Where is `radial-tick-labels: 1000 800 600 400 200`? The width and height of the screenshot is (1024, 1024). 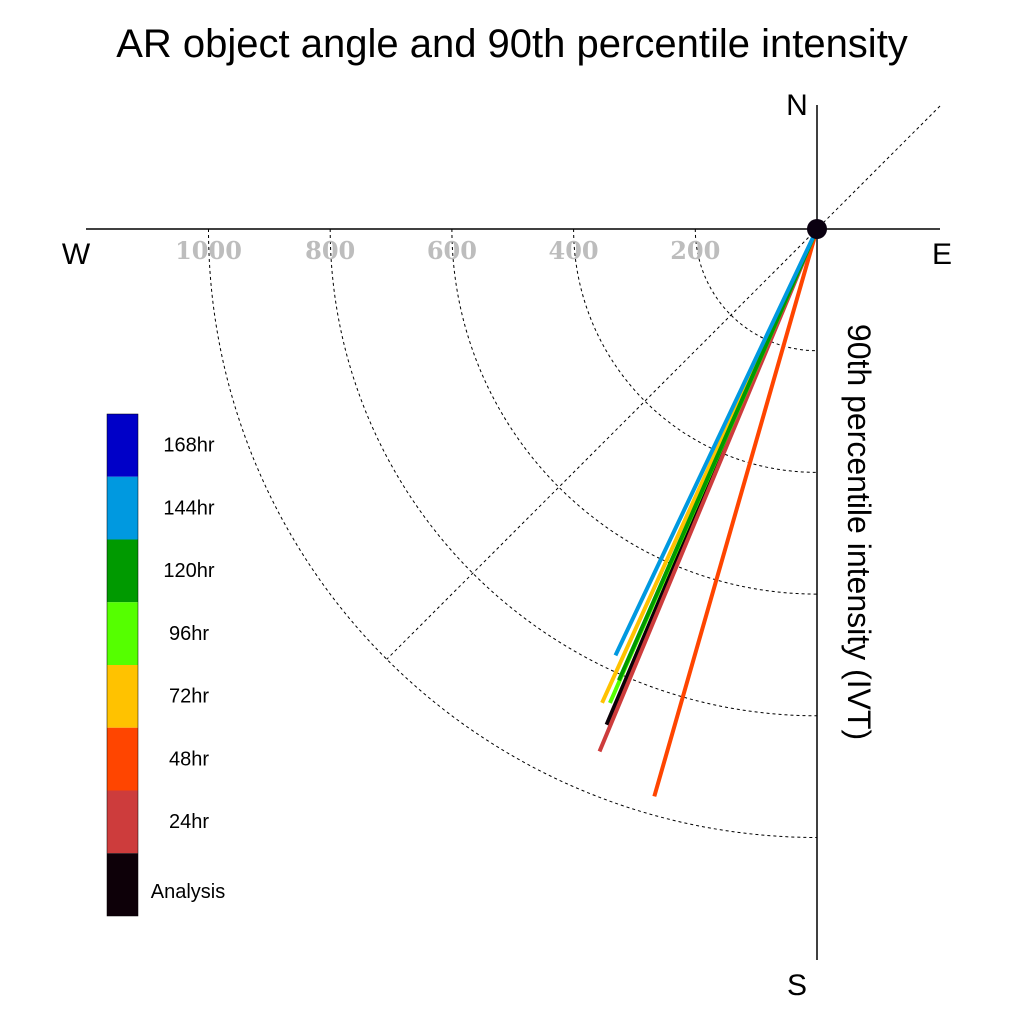 radial-tick-labels: 1000 800 600 400 200 is located at coordinates (447, 250).